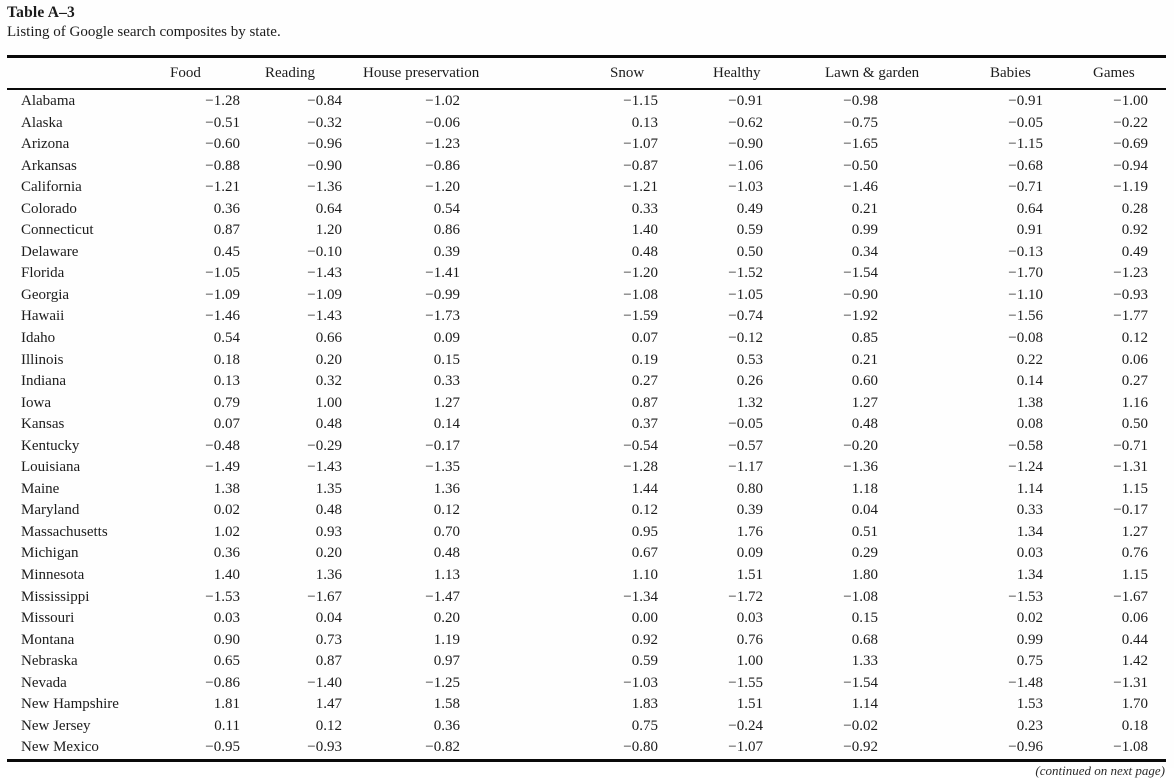 This screenshot has height=779, width=1174. What do you see at coordinates (324, 165) in the screenshot?
I see `value-cell: −0.90` at bounding box center [324, 165].